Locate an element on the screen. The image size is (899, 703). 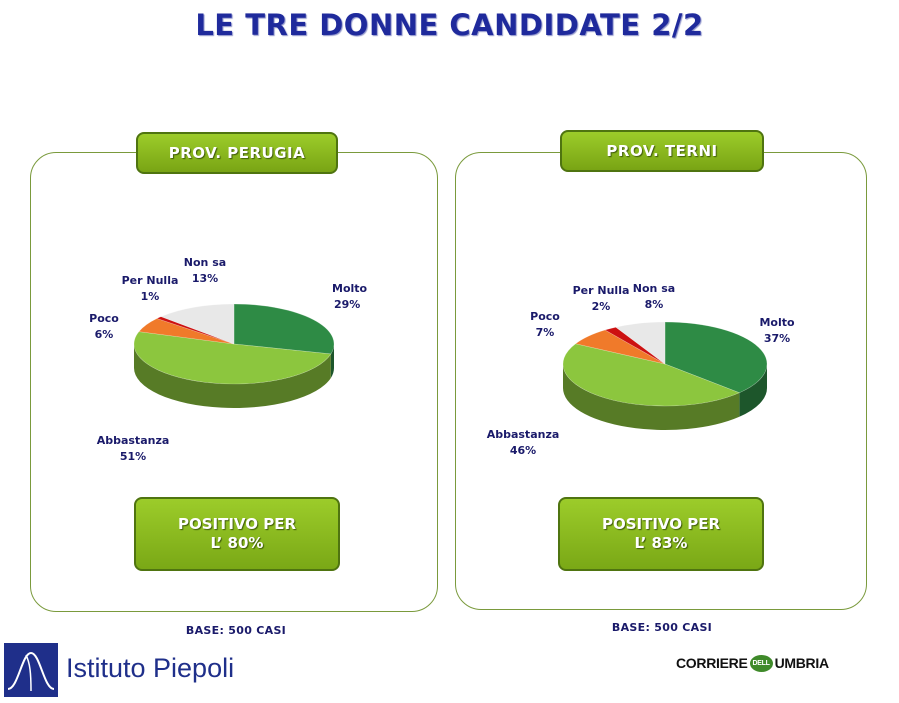
base-note-terni: BASE: 500 CASI is located at coordinates (662, 627).